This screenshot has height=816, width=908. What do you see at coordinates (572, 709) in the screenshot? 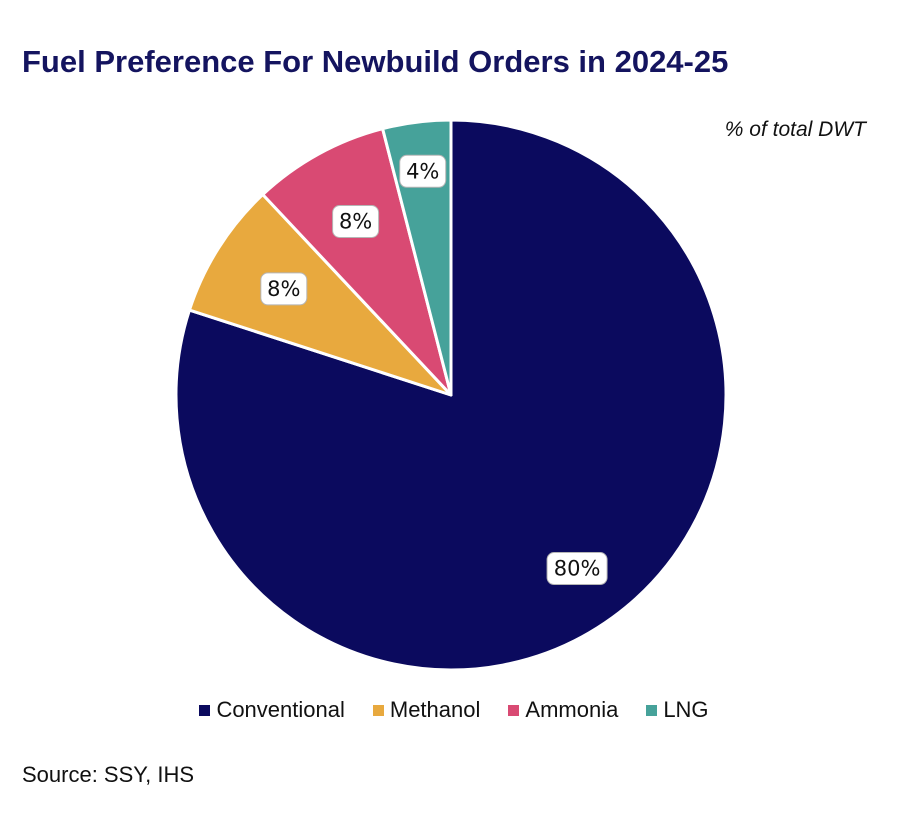
I see `legend-label: Ammonia` at bounding box center [572, 709].